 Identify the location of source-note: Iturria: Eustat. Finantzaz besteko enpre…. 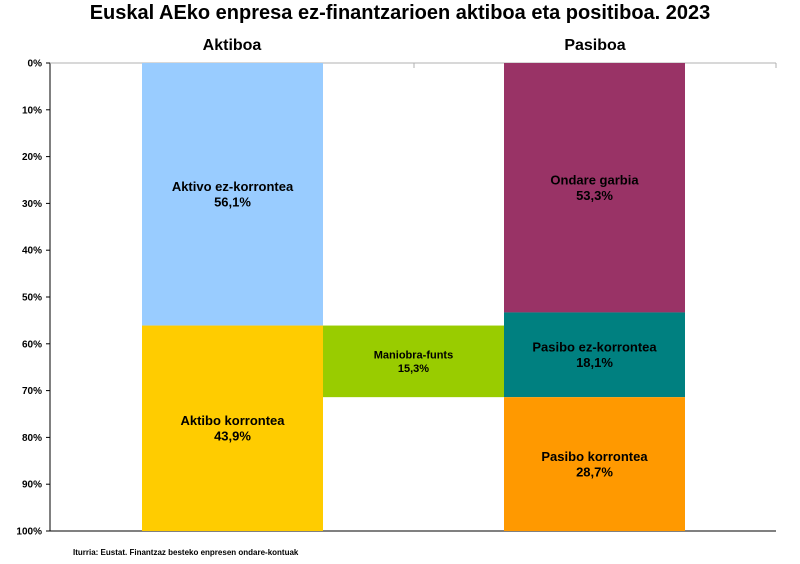
(186, 552).